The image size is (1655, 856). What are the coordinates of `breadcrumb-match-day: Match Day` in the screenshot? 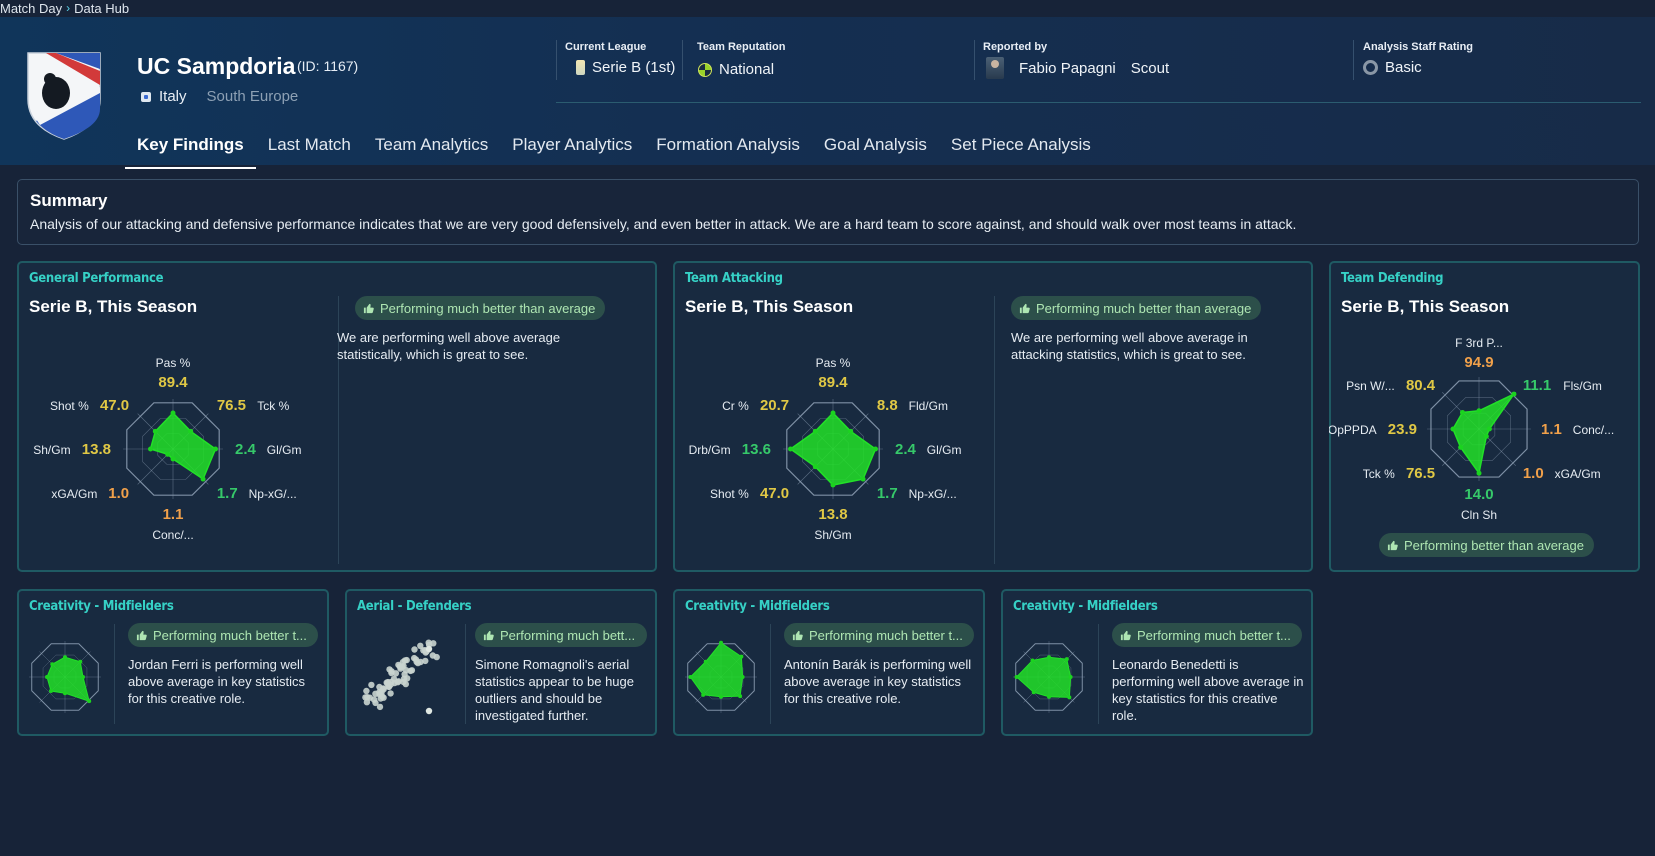 It's located at (31, 8).